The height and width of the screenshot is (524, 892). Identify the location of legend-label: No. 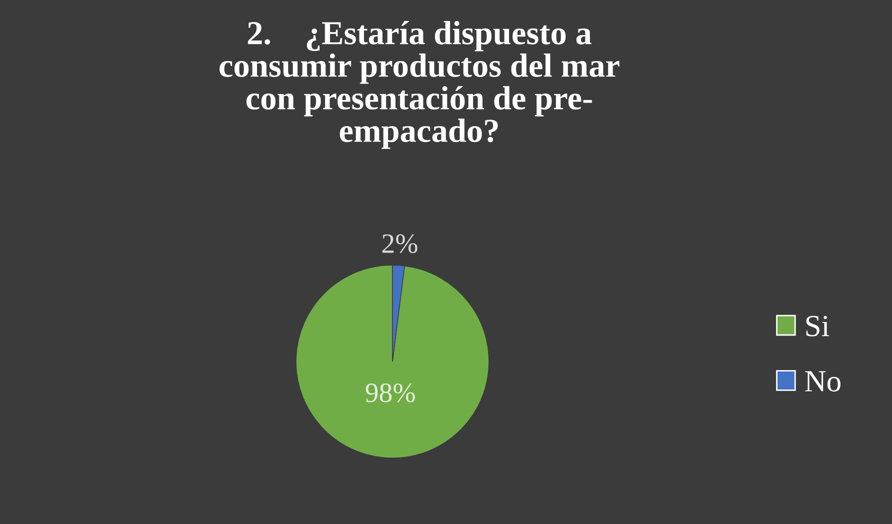
(822, 381).